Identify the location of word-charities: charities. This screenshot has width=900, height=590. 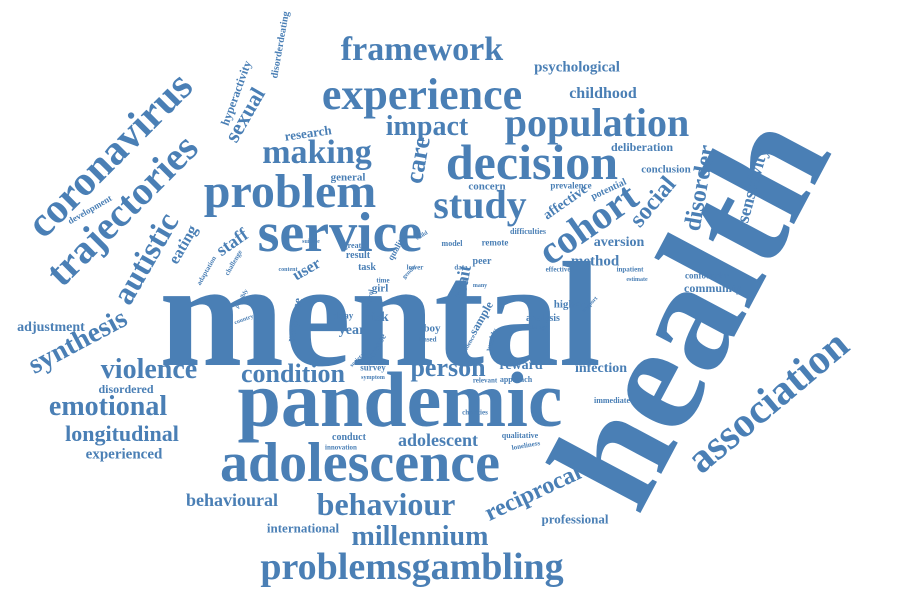
(475, 412).